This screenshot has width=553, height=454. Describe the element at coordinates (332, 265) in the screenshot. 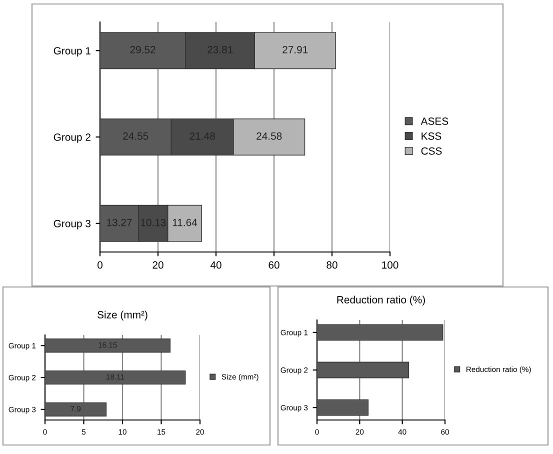

I see `x-tick-label: 80` at that location.